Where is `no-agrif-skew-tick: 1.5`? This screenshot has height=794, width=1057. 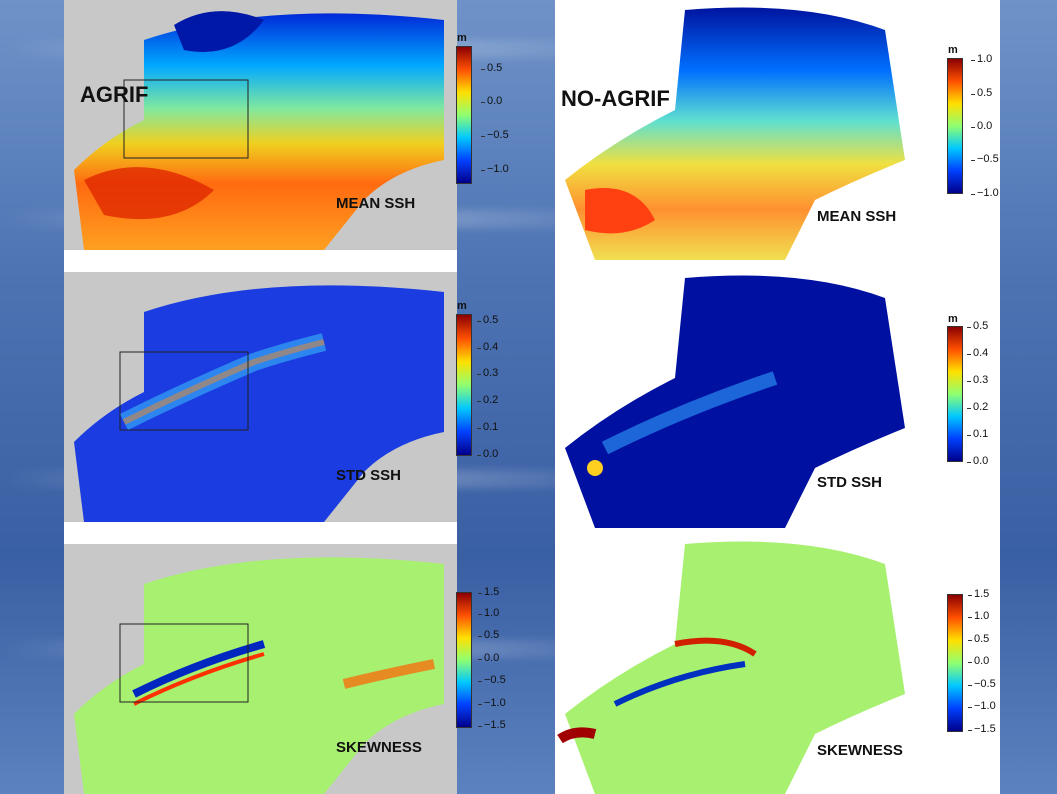
no-agrif-skew-tick: 1.5 is located at coordinates (978, 594).